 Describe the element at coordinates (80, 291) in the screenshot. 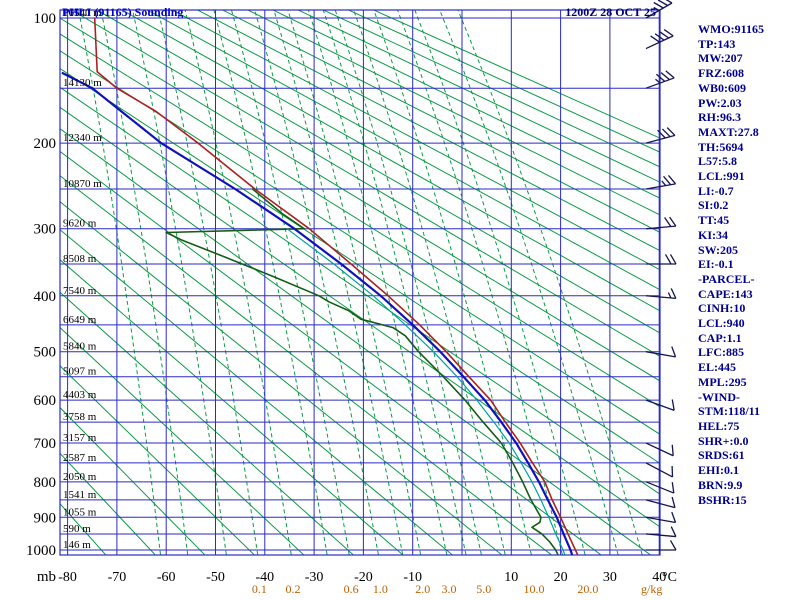

I see `height-label: 7540 m` at that location.